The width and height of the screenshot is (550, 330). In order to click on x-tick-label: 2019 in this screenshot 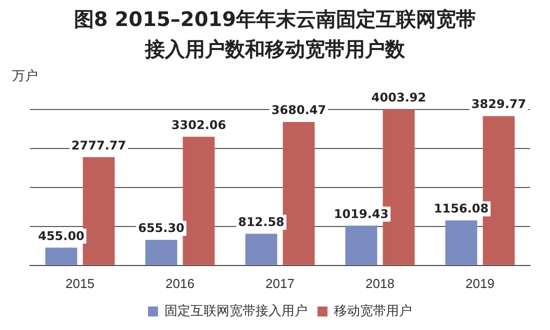, I will do `click(480, 283)`.